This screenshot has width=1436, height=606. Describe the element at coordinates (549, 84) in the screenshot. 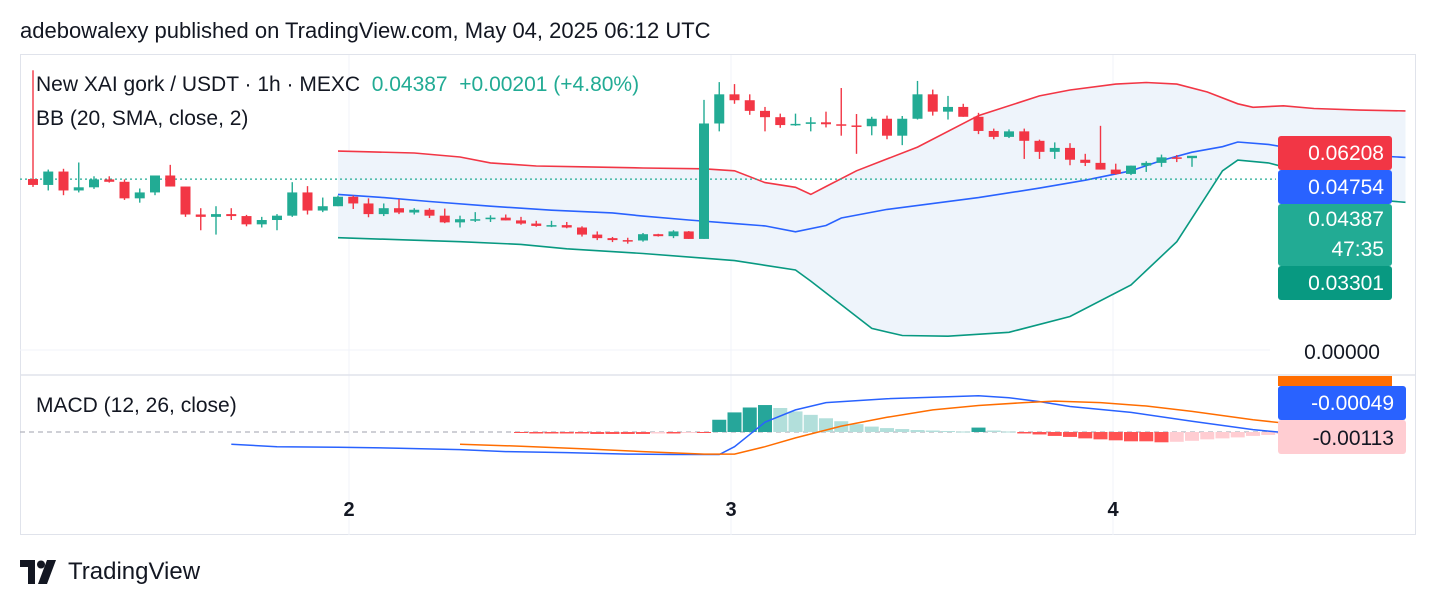

I see `price-change: +0.00201 (+4.80%)` at that location.